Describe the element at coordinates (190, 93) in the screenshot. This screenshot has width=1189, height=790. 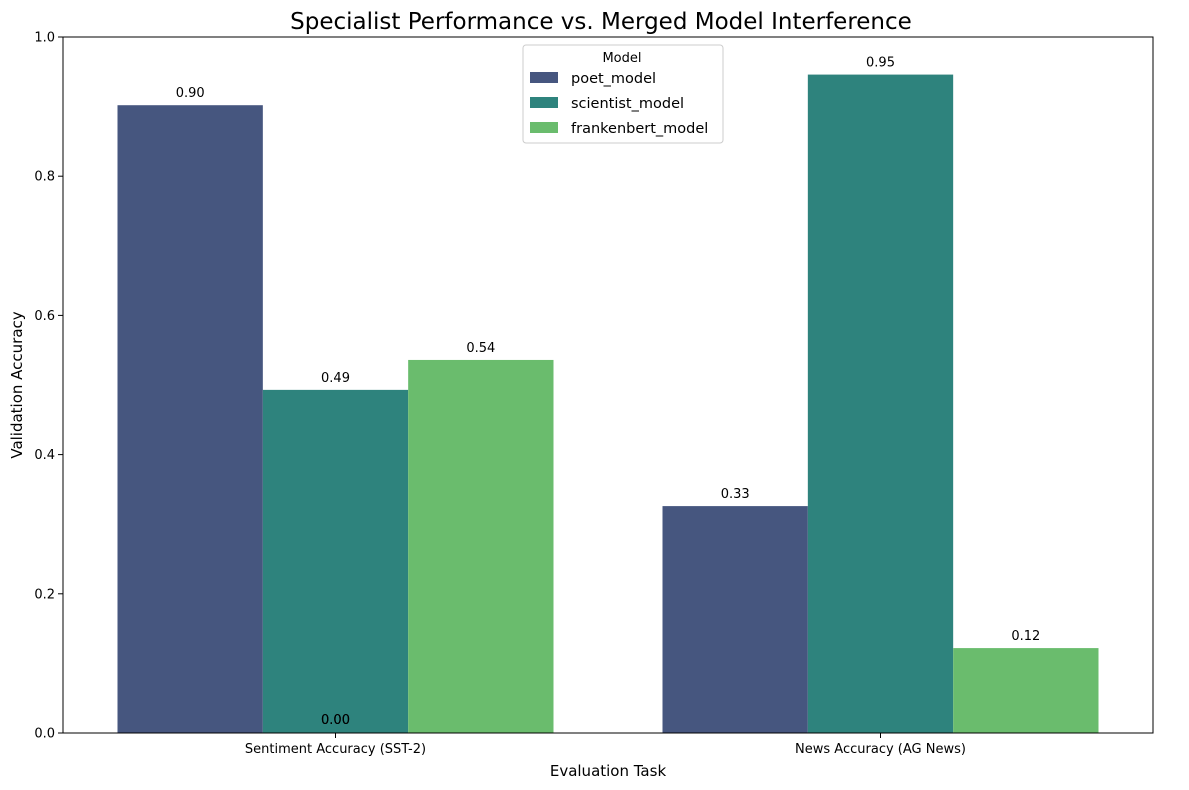
I see `data-label-poet_model-0: 0.90` at that location.